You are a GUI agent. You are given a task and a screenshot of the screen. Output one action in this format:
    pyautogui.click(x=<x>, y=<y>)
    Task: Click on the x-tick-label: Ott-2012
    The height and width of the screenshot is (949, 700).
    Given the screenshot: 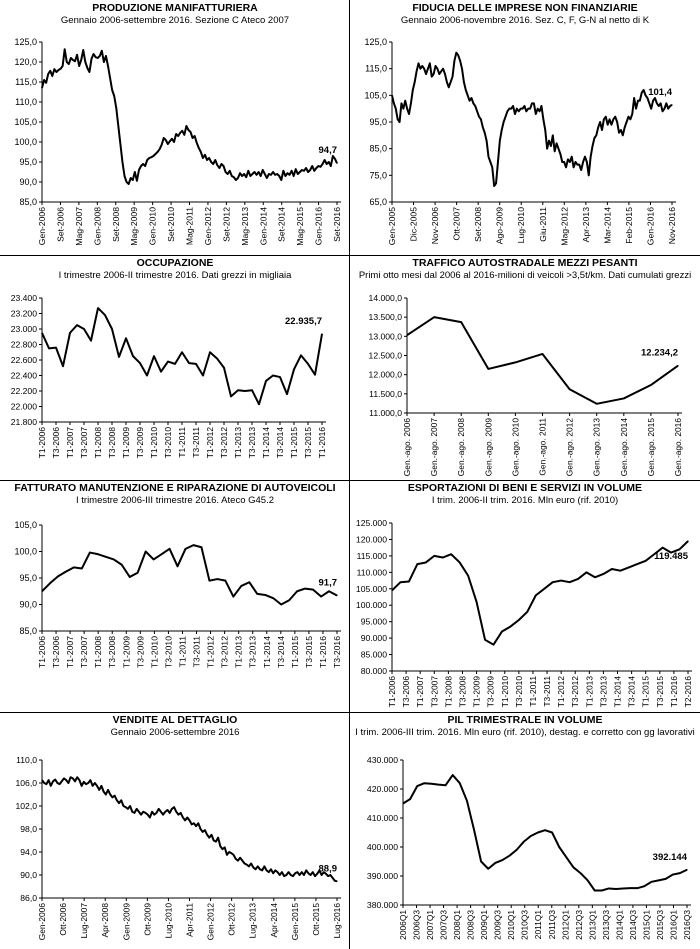 What is the action you would take?
    pyautogui.click(x=232, y=919)
    